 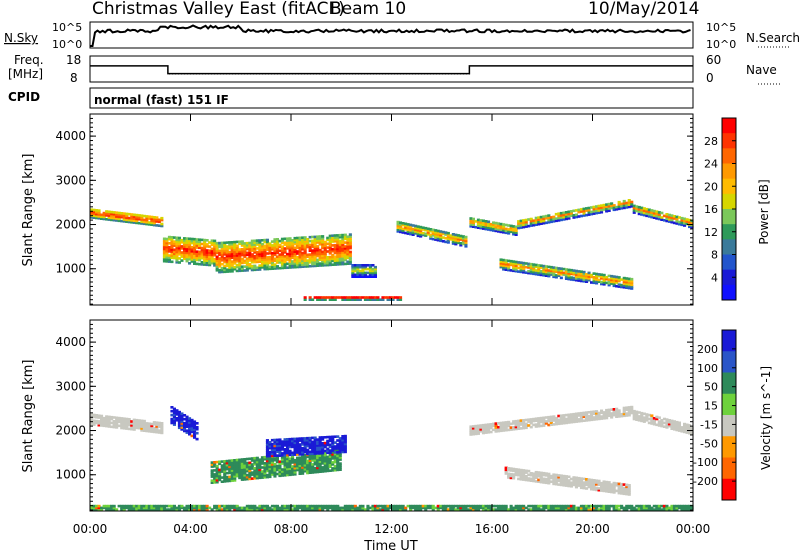 I want to click on freq-tick-low: 8, so click(x=74, y=78).